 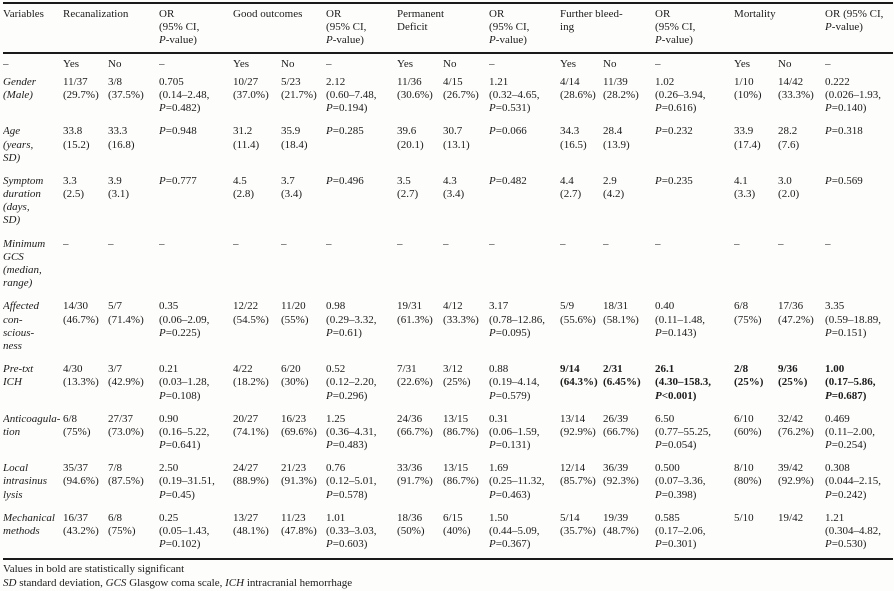 I want to click on table-cell: 3.17 (0.78–12.86, P=0.095), so click(x=517, y=319).